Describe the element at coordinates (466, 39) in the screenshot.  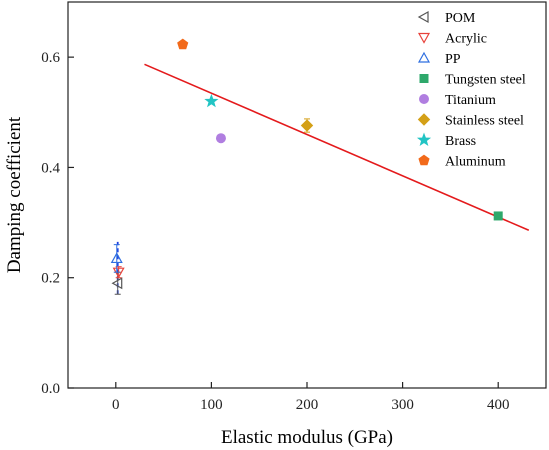
I see `legend-acrylic-label: Acrylic` at that location.